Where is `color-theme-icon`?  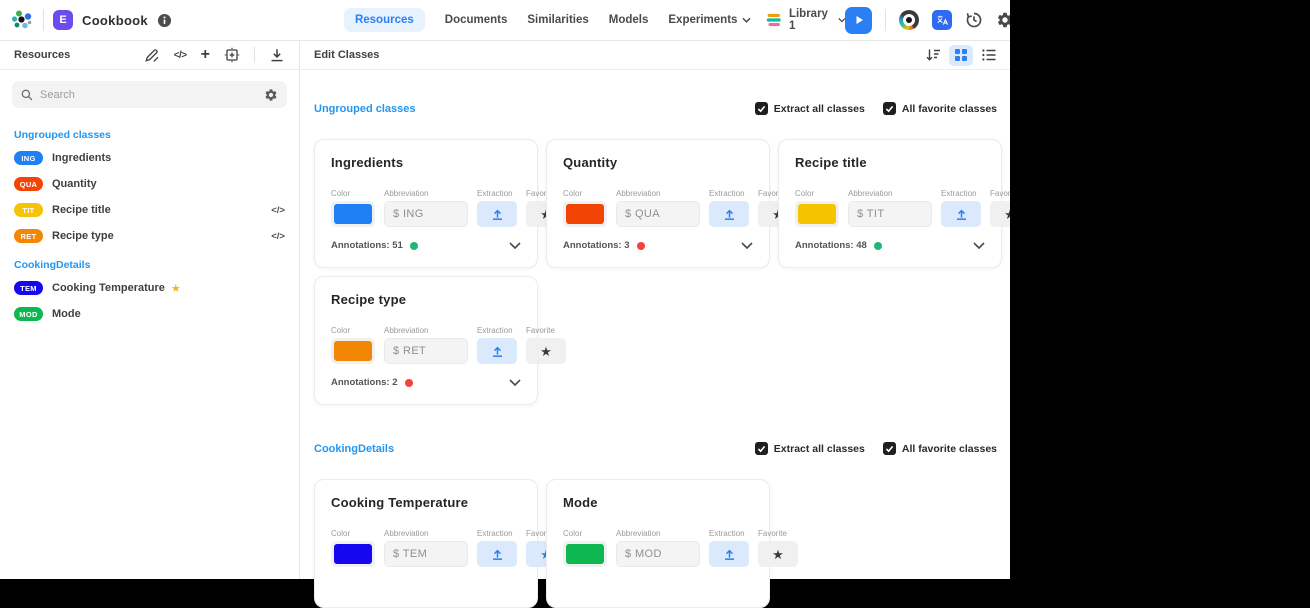
color-theme-icon is located at coordinates (909, 20).